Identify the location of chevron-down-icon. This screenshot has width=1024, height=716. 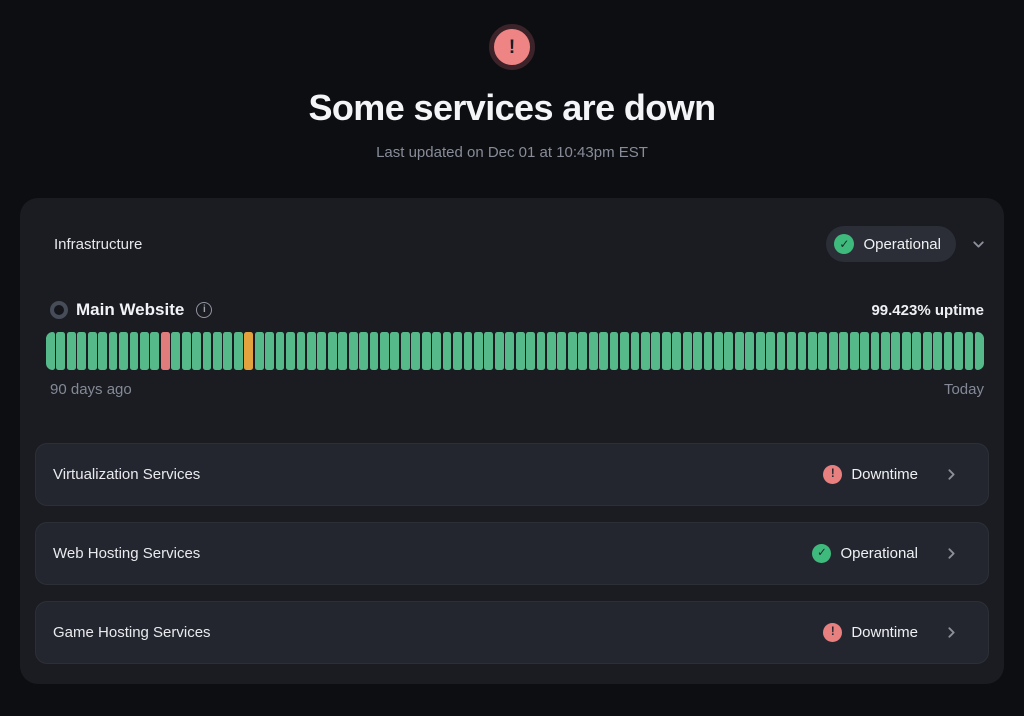
(978, 244).